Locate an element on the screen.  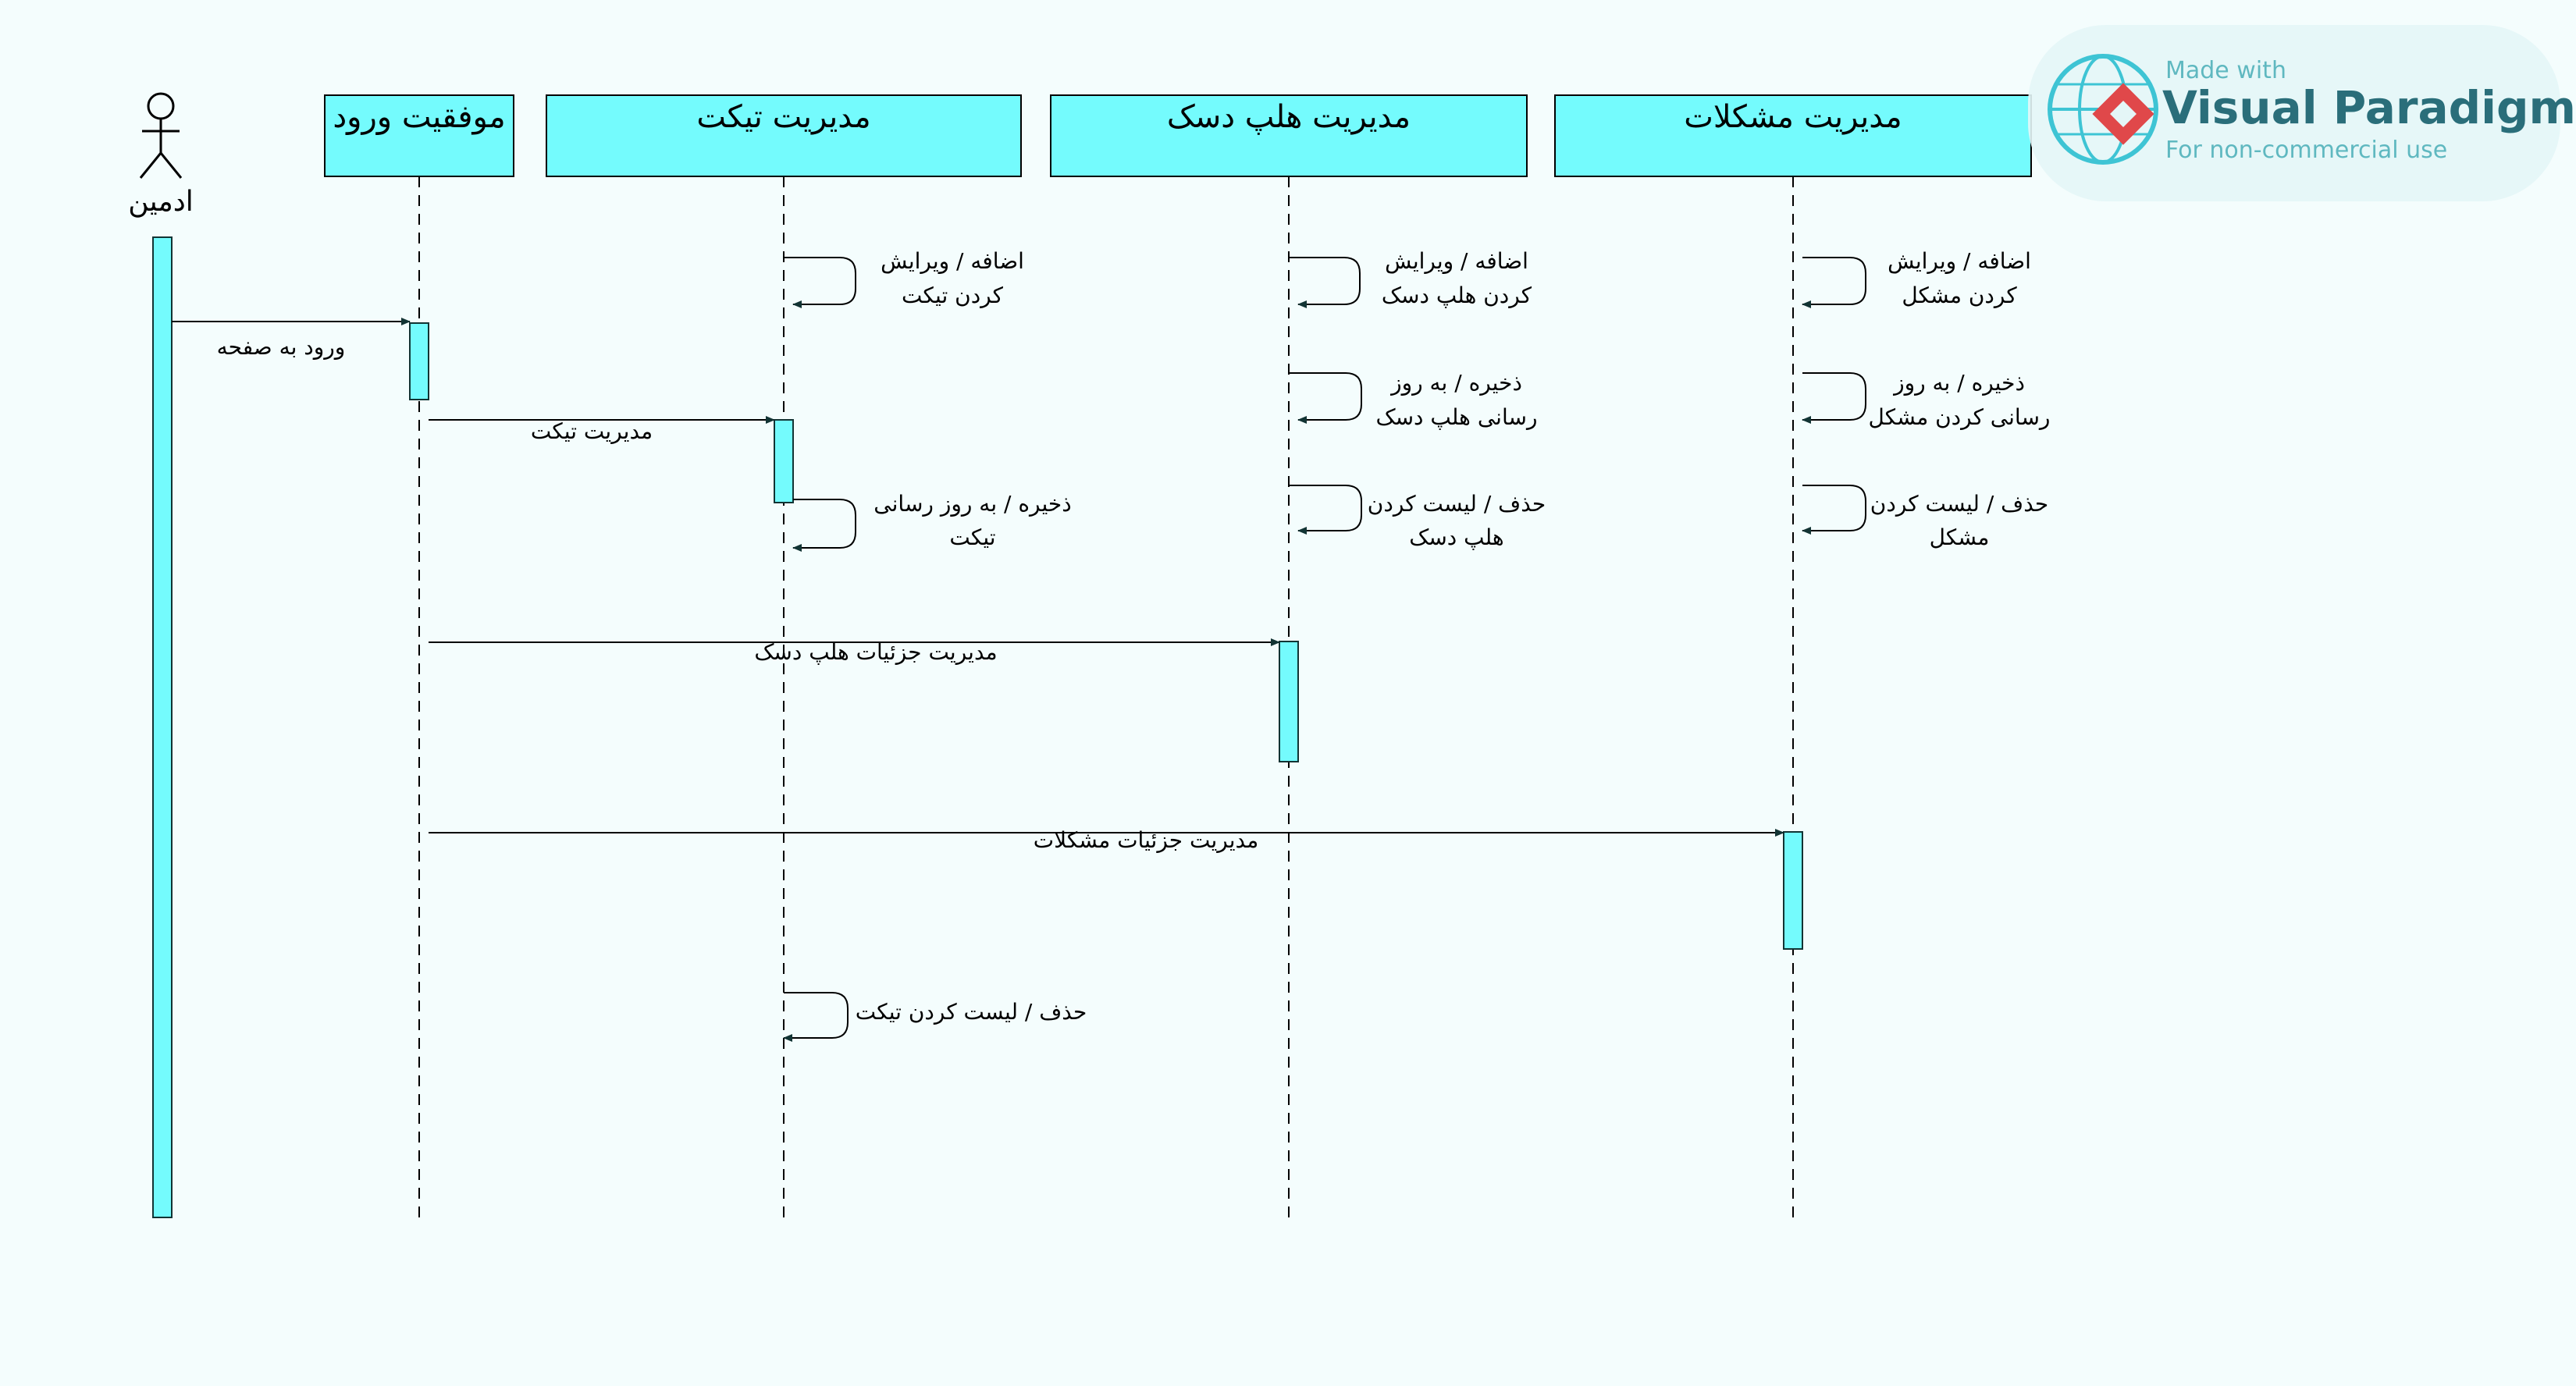
self-message-problems-save-line2: رسانی کردن مشکل is located at coordinates (1960, 417).